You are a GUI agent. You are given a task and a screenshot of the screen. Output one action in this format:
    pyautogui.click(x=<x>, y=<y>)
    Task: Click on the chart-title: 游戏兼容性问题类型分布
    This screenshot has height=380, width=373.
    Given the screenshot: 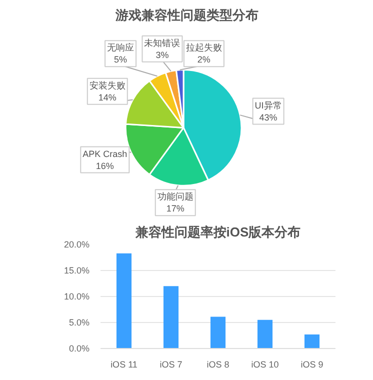 What is the action you would take?
    pyautogui.click(x=186, y=15)
    